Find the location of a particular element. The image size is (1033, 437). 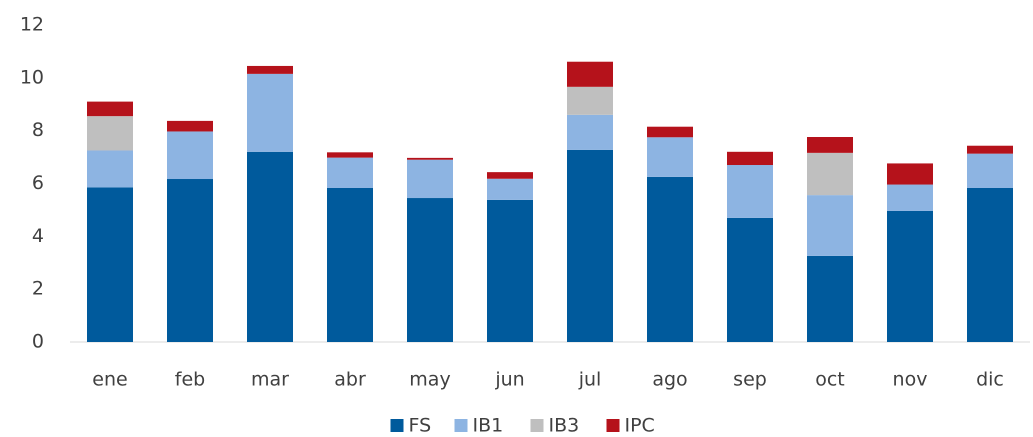

legend-label: IPC is located at coordinates (640, 426).